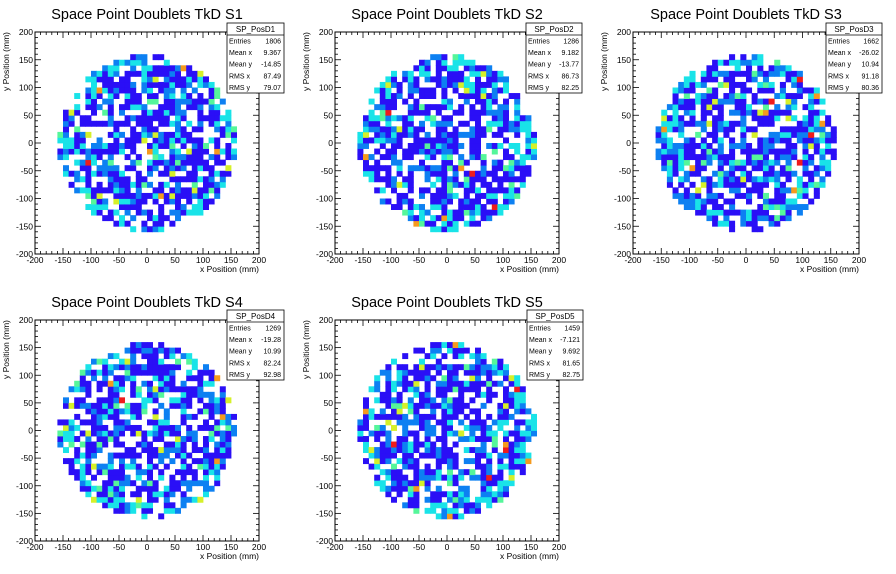 The height and width of the screenshot is (574, 896). I want to click on y-tick-label: -50, so click(27, 458).